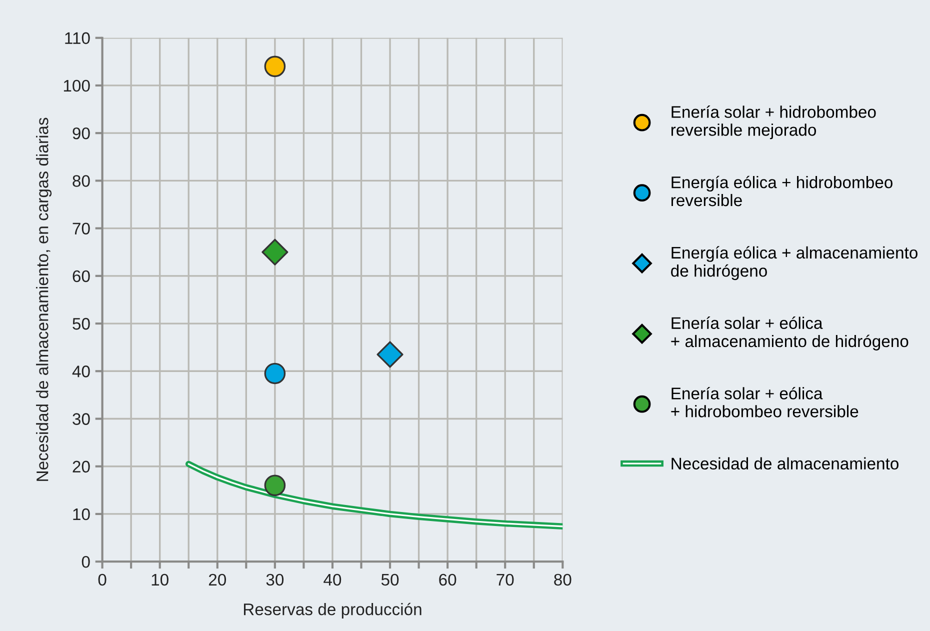 This screenshot has width=930, height=631. I want to click on legend-label: Energía eólica + hidrobombeo reversible, so click(781, 191).